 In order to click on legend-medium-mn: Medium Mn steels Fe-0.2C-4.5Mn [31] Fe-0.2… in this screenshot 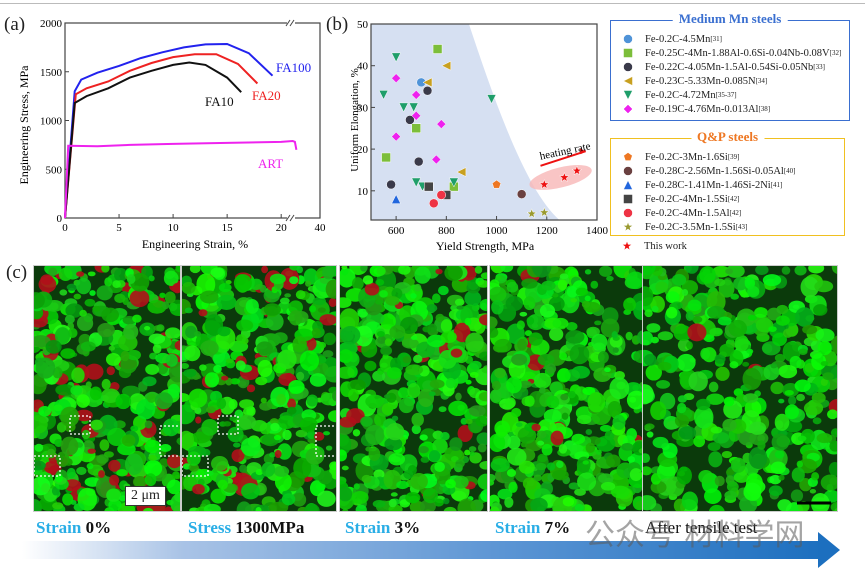, I will do `click(730, 66)`.